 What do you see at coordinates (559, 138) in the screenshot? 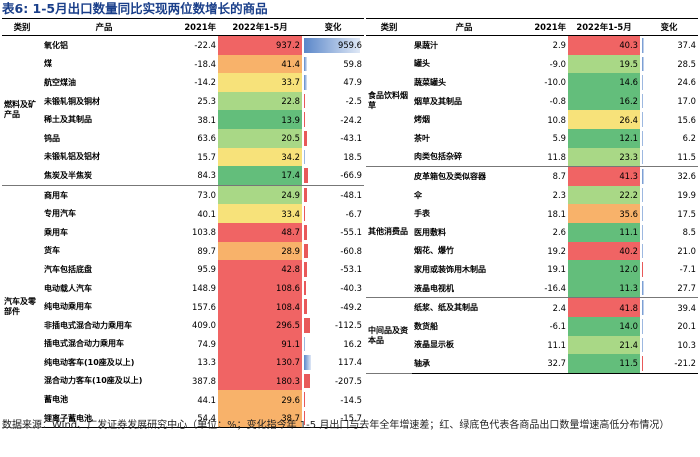
I see `value-2021-cell: 5.9` at bounding box center [559, 138].